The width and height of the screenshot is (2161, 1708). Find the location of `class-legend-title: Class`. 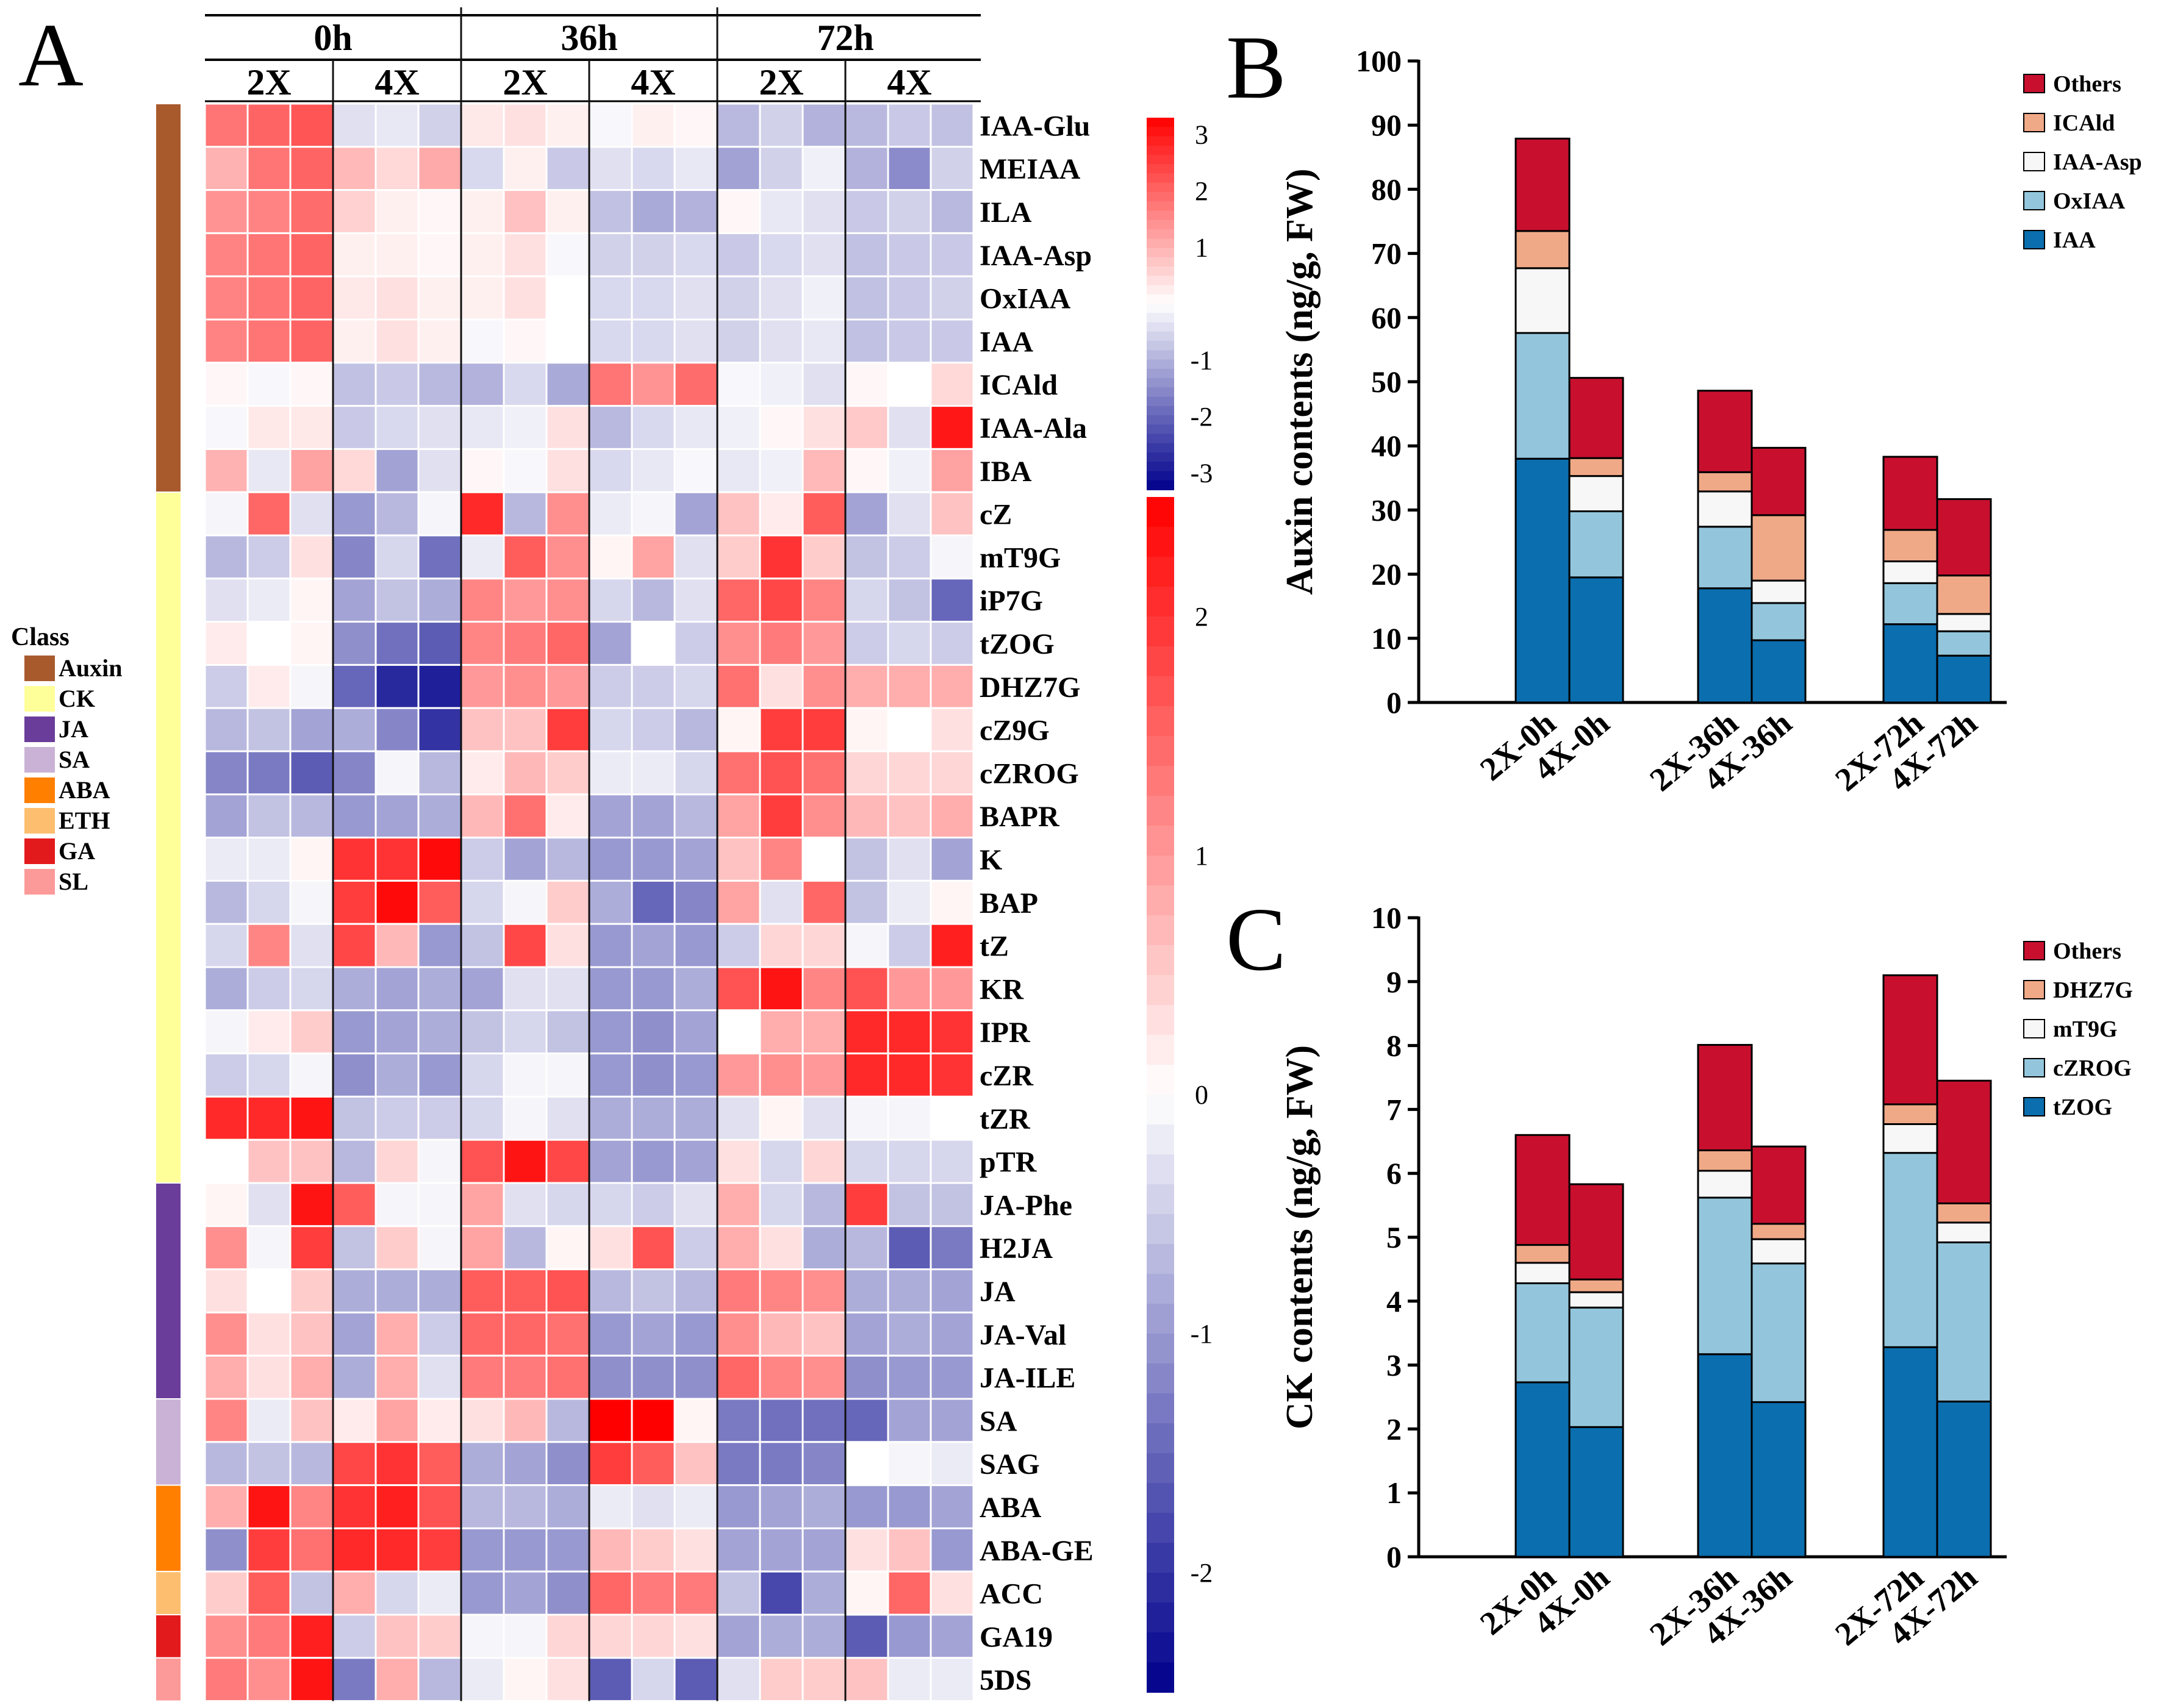

class-legend-title: Class is located at coordinates (40, 637).